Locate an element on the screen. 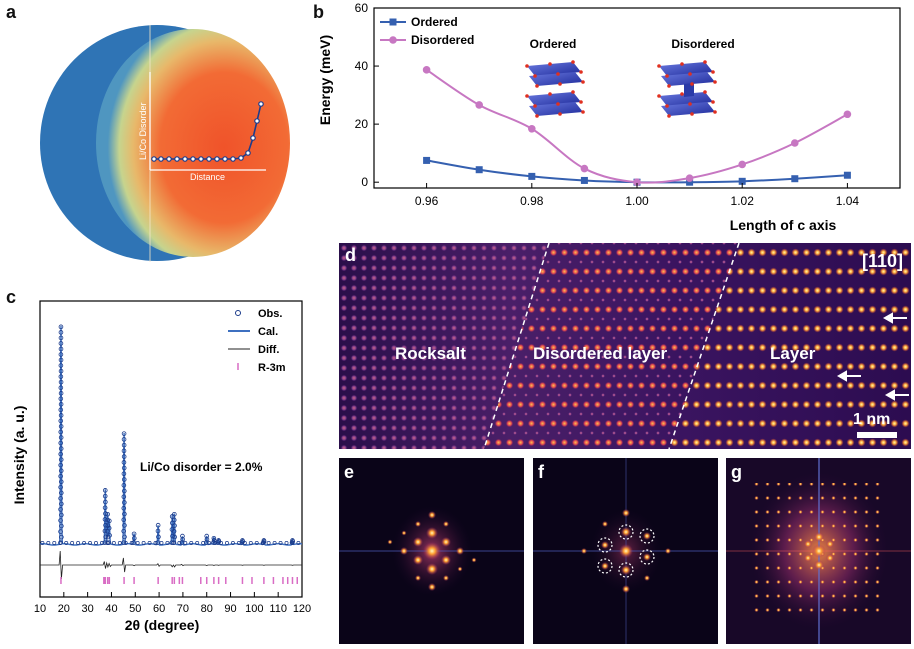 The image size is (914, 649). inner-core is located at coordinates (193, 143).